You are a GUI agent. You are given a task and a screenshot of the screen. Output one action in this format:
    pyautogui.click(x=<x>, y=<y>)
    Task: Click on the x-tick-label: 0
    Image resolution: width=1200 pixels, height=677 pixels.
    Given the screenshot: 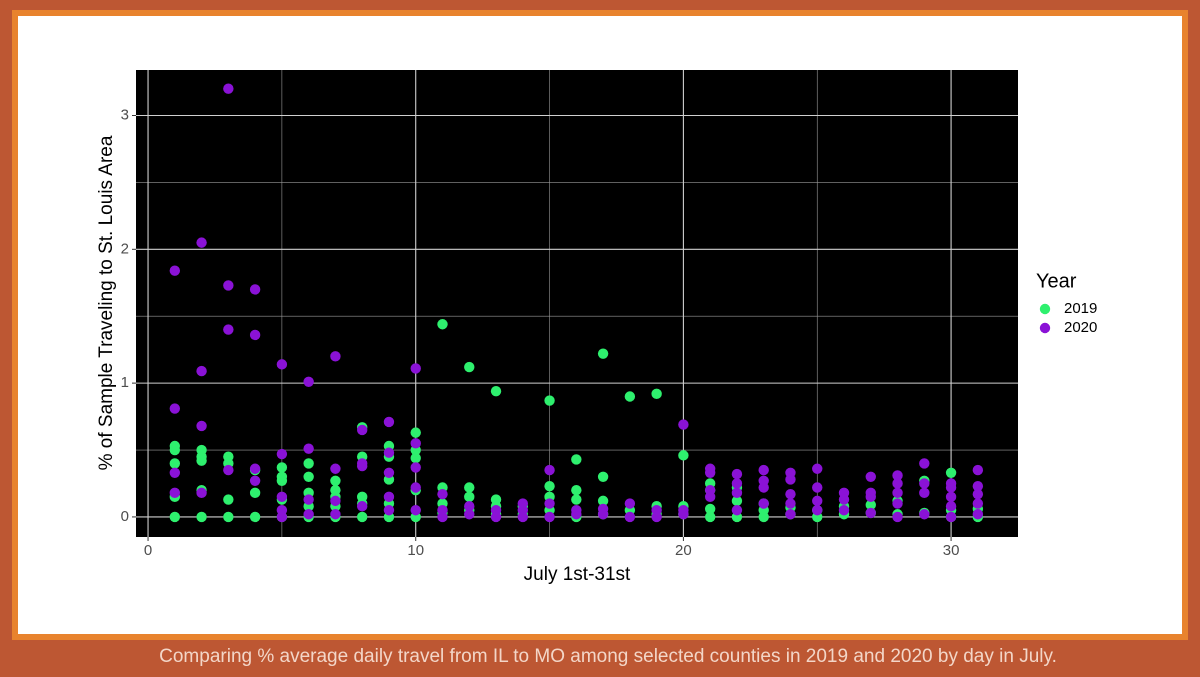 What is the action you would take?
    pyautogui.click(x=148, y=550)
    